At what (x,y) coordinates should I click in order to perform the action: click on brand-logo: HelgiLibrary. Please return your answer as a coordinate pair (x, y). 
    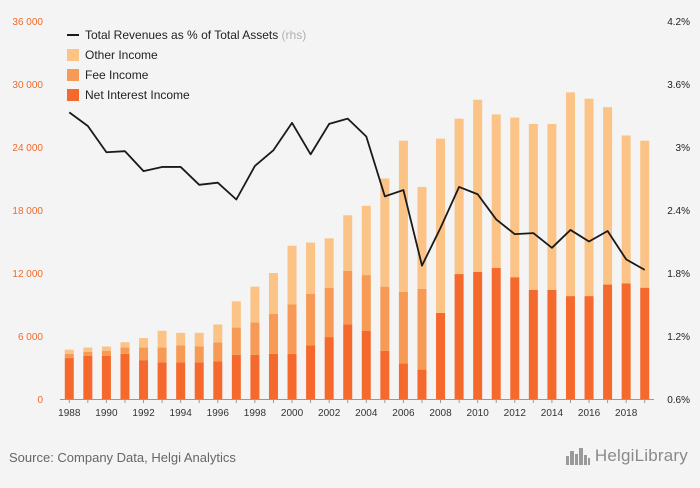
    Looking at the image, I should click on (626, 456).